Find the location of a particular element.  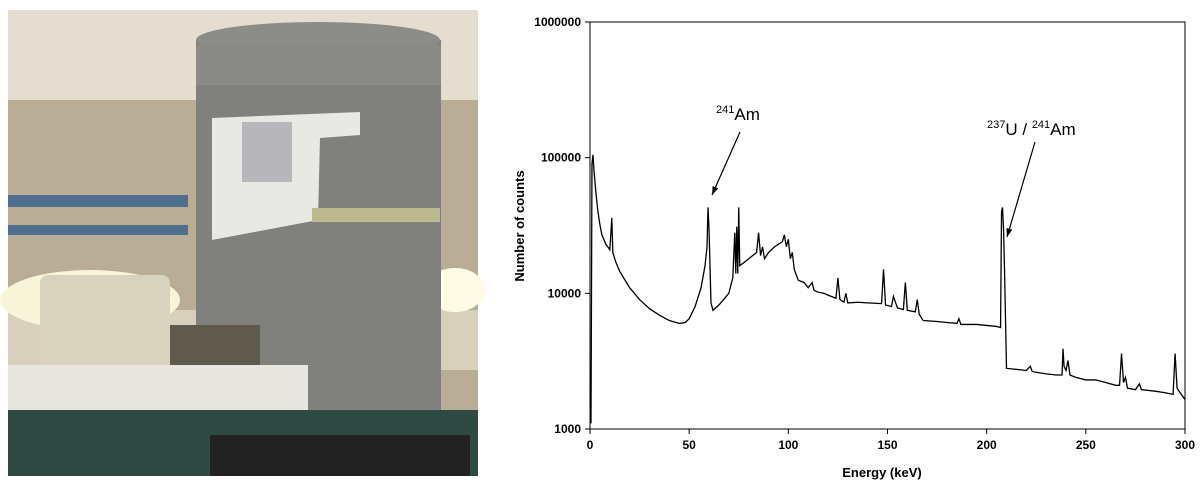

cylinder-lid is located at coordinates (318, 65).